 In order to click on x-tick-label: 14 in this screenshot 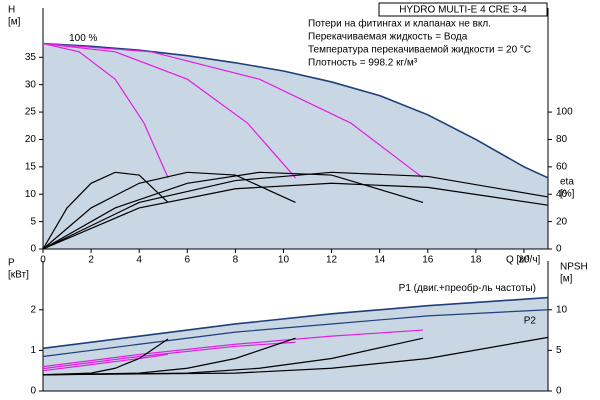, I will do `click(380, 260)`.